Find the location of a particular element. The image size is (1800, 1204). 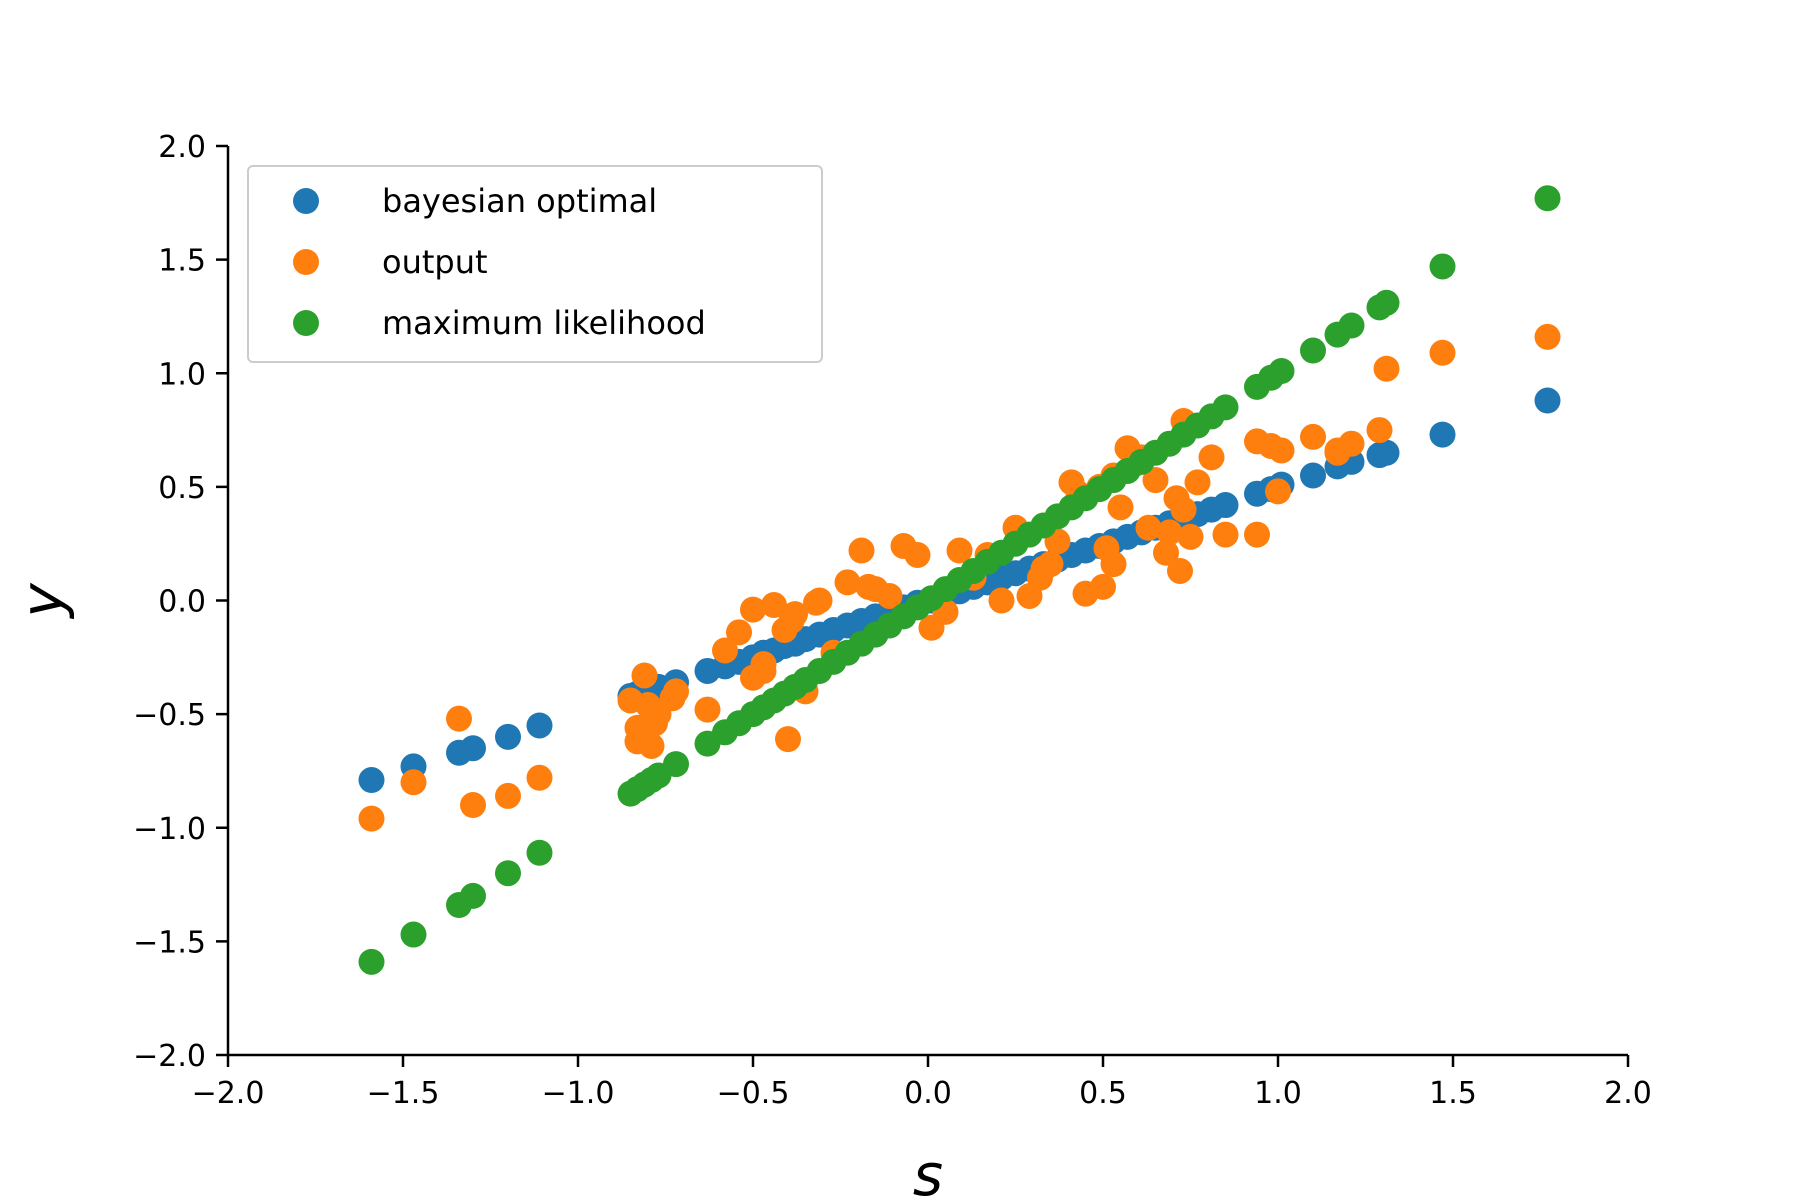

y-tick-label: 0.5 is located at coordinates (182, 488).